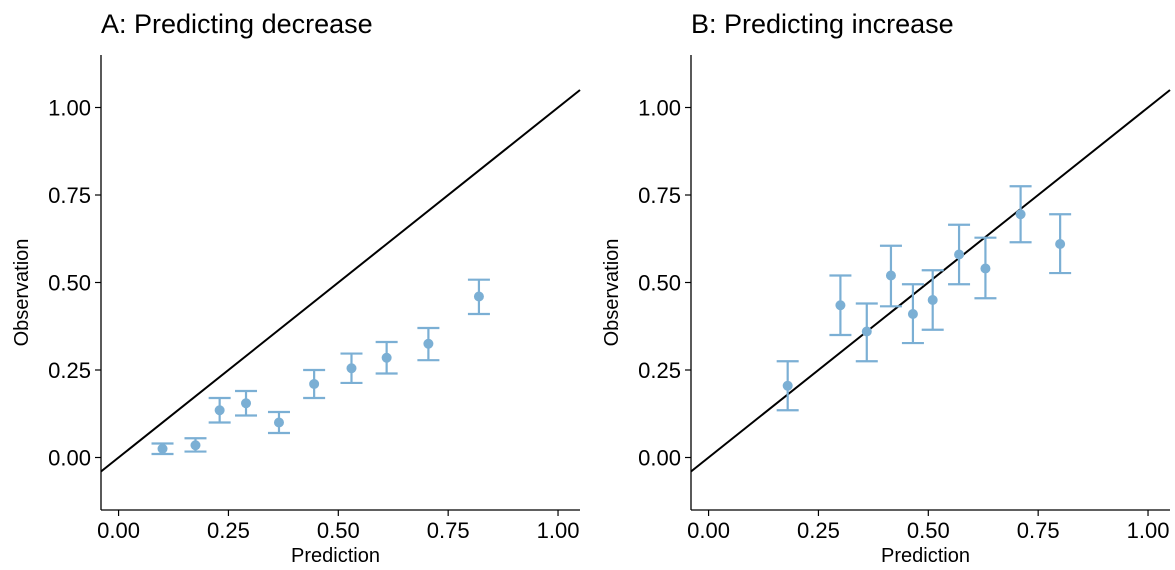  I want to click on panel-title: A: Predicting decrease, so click(237, 24).